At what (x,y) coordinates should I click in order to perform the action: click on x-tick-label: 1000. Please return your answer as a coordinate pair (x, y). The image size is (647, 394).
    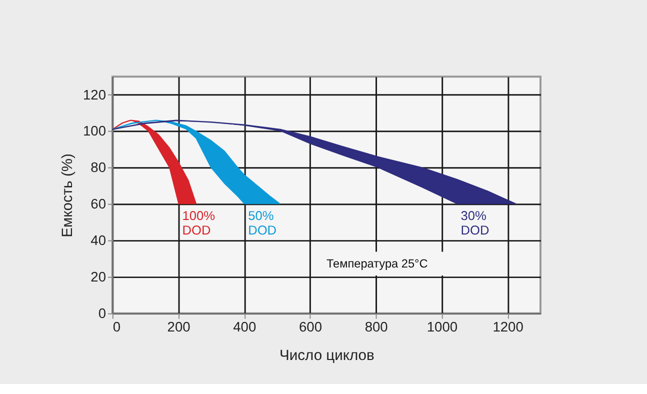
    Looking at the image, I should click on (442, 327).